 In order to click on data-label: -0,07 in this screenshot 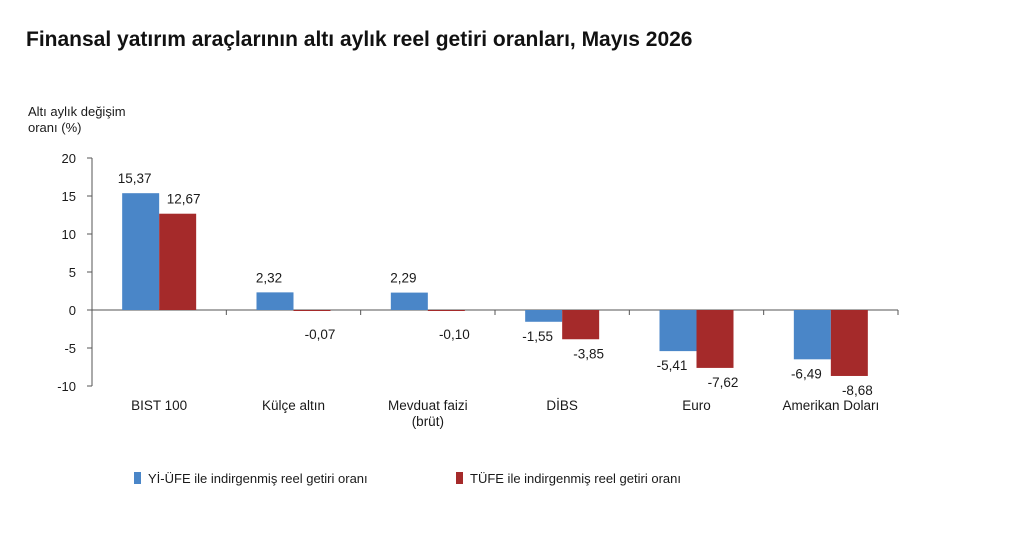, I will do `click(320, 334)`.